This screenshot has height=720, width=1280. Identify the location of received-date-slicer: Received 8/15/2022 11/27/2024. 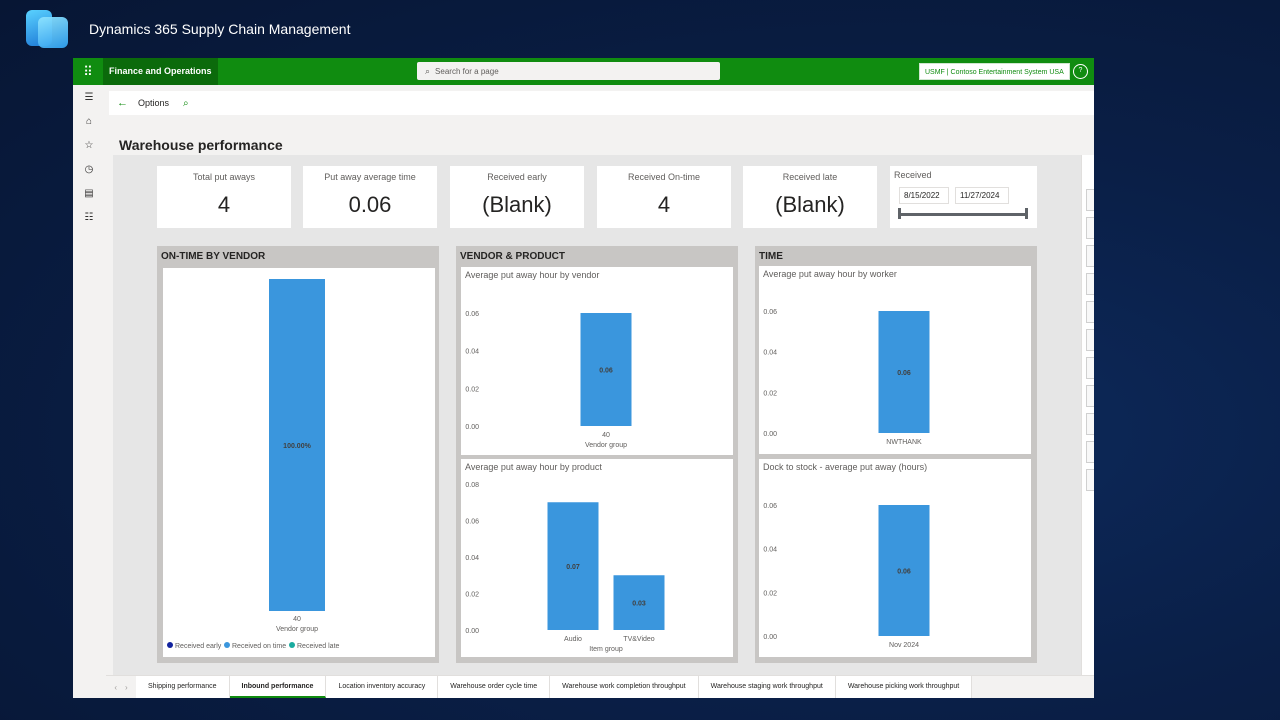
(963, 197).